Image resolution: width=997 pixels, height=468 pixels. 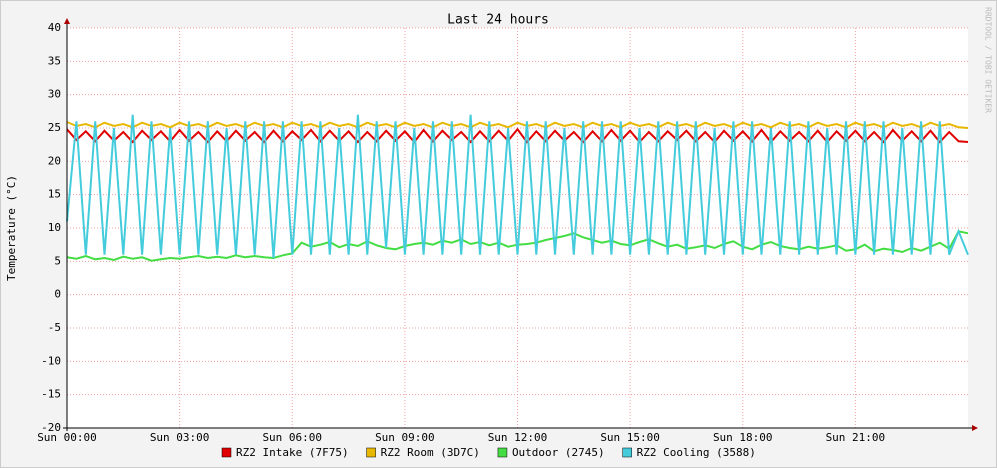 What do you see at coordinates (558, 452) in the screenshot?
I see `legend-label: Outdoor (2745)` at bounding box center [558, 452].